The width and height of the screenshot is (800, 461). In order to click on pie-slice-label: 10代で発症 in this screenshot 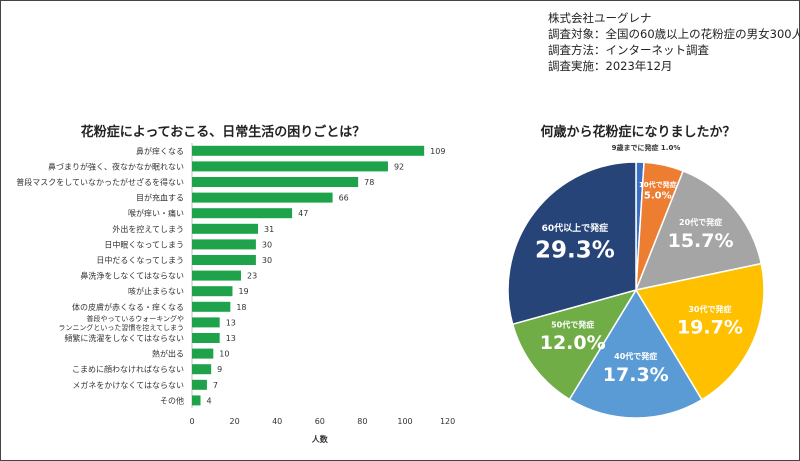, I will do `click(658, 184)`.